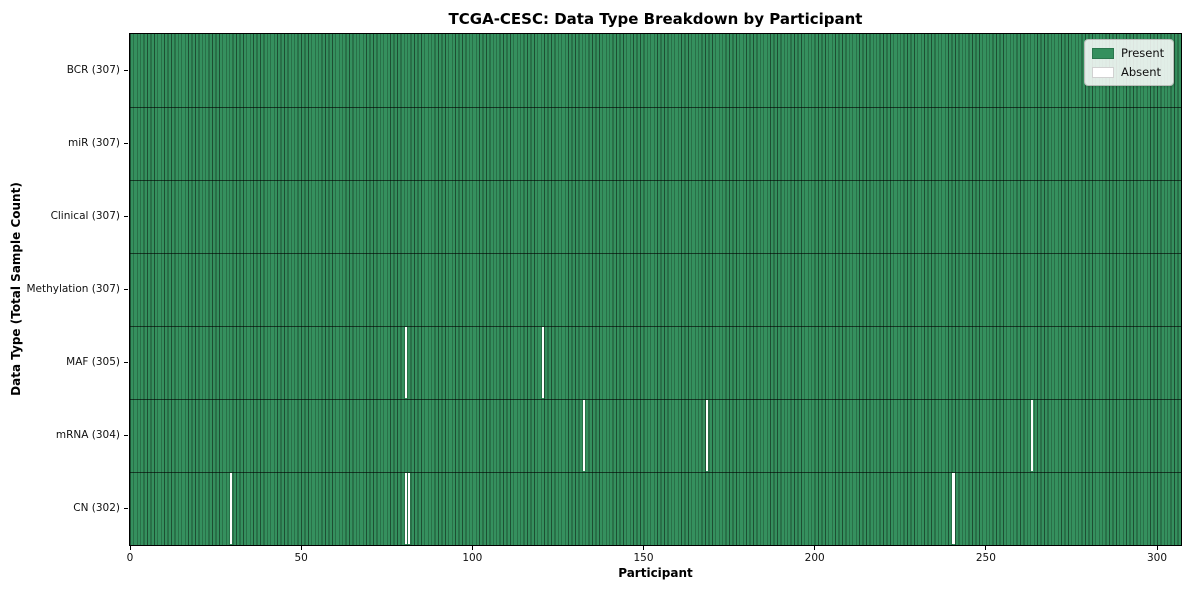  I want to click on legend-item-present: Present, so click(1128, 53).